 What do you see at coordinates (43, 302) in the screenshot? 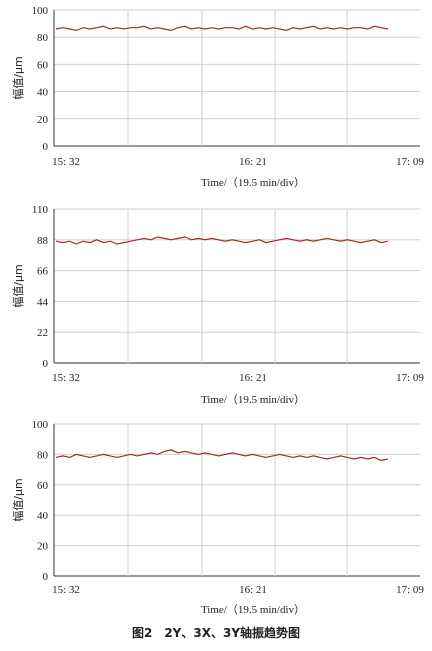
I see `y-tick-label: 44` at bounding box center [43, 302].